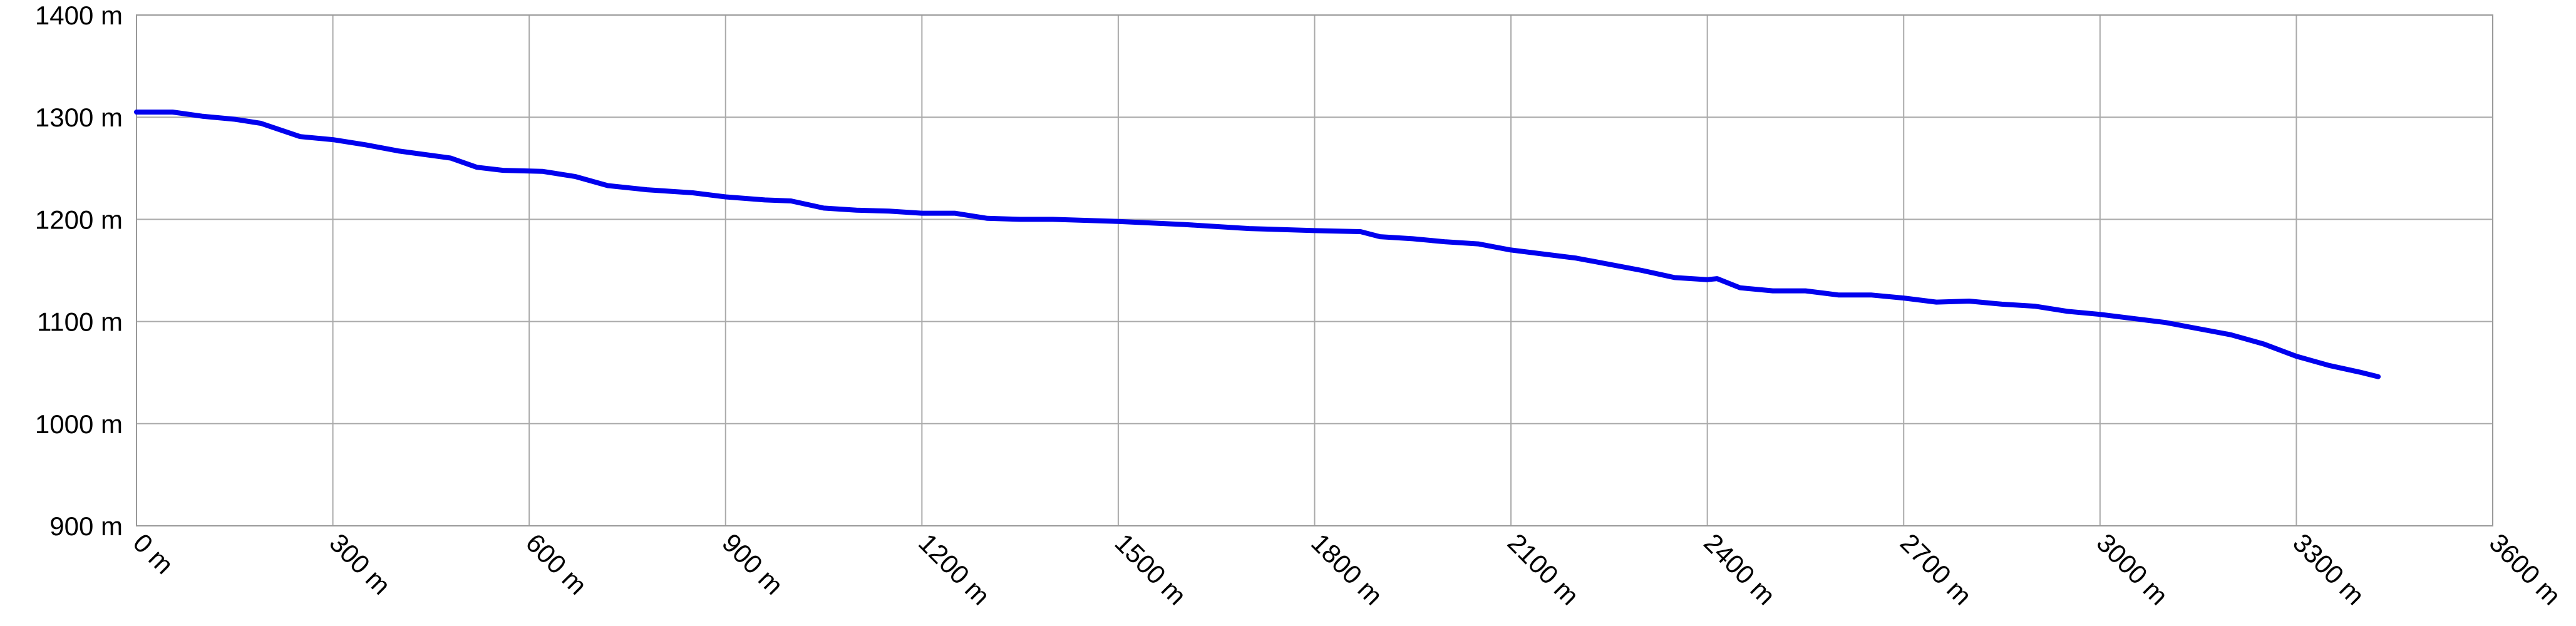 This screenshot has width=2576, height=626. What do you see at coordinates (79, 424) in the screenshot?
I see `y-tick-label: 1000 m` at bounding box center [79, 424].